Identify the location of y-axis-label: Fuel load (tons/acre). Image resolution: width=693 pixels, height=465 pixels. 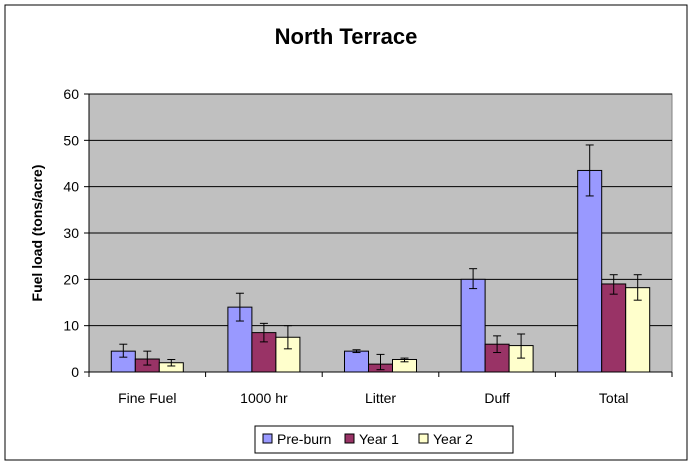
(37, 233).